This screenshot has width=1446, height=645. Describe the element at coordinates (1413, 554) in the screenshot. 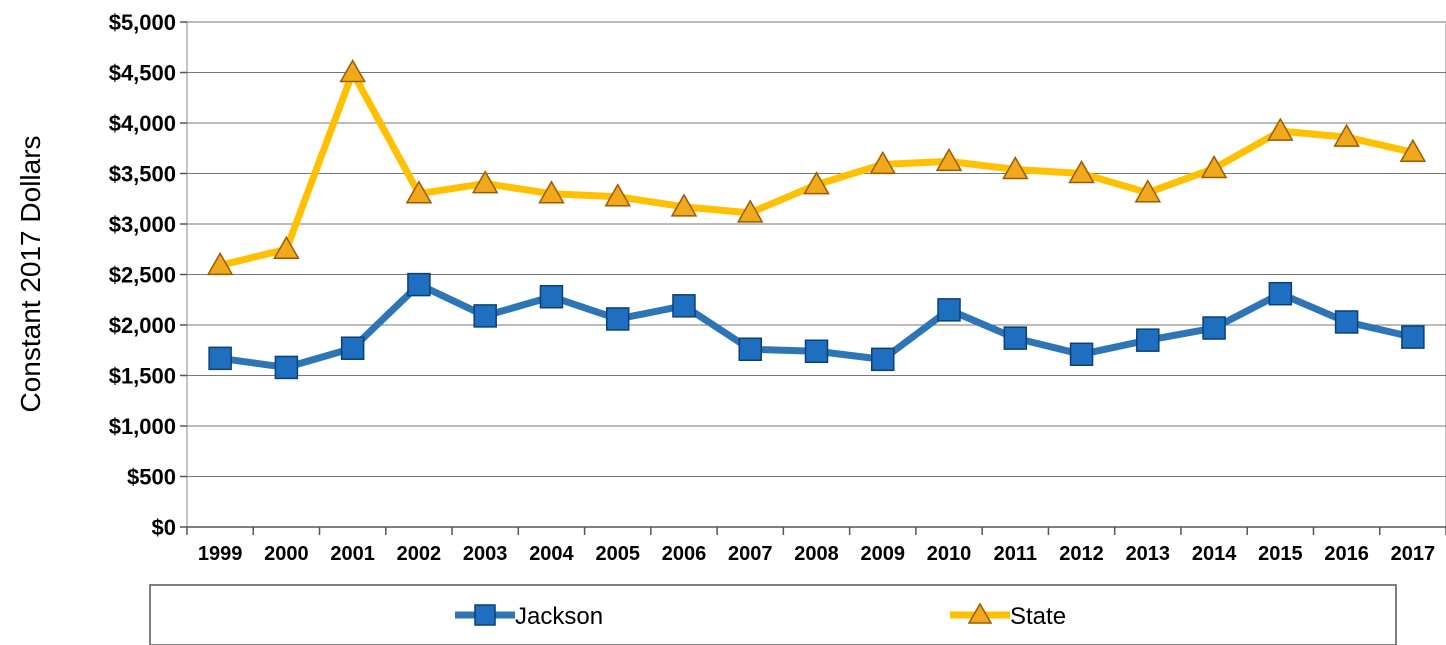

I see `x-tick-label: 2017` at that location.